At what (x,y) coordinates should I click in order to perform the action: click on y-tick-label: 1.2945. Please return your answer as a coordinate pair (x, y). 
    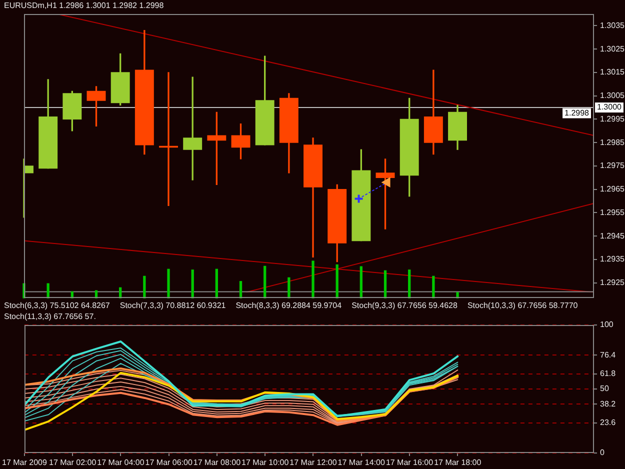
    Looking at the image, I should click on (612, 235).